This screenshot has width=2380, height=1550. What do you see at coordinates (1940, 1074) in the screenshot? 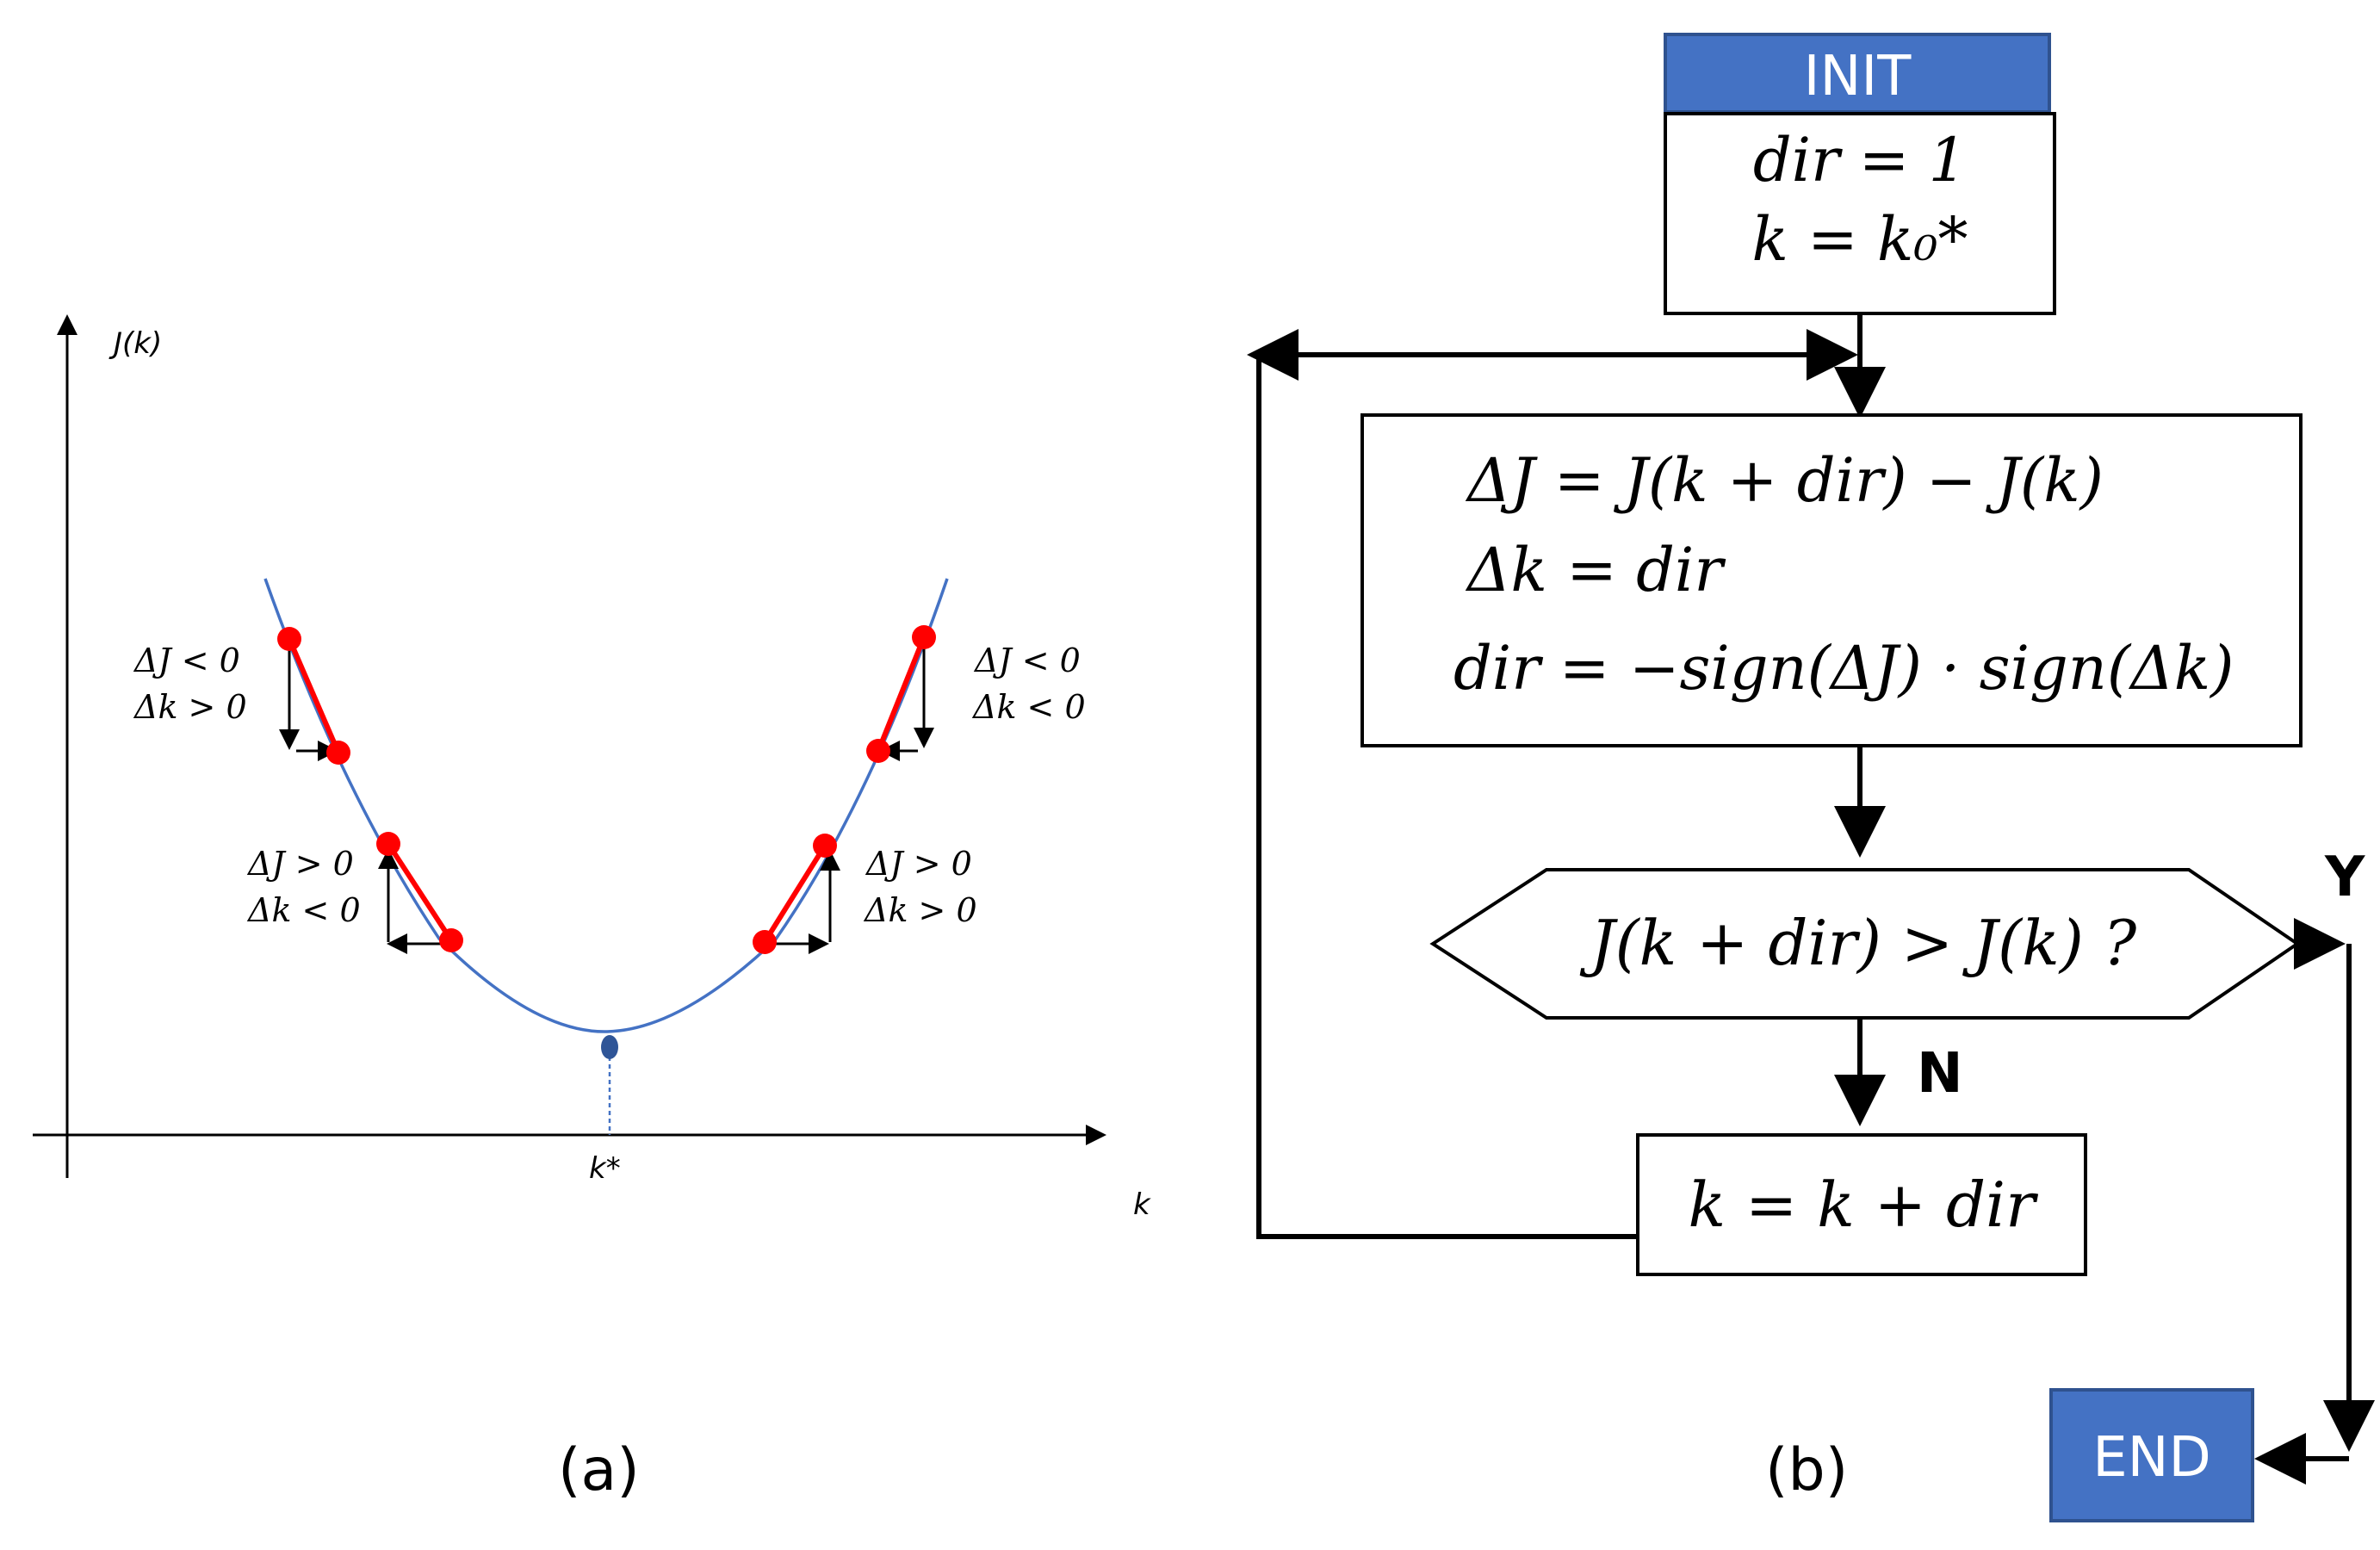
I see `no-label: N` at bounding box center [1940, 1074].